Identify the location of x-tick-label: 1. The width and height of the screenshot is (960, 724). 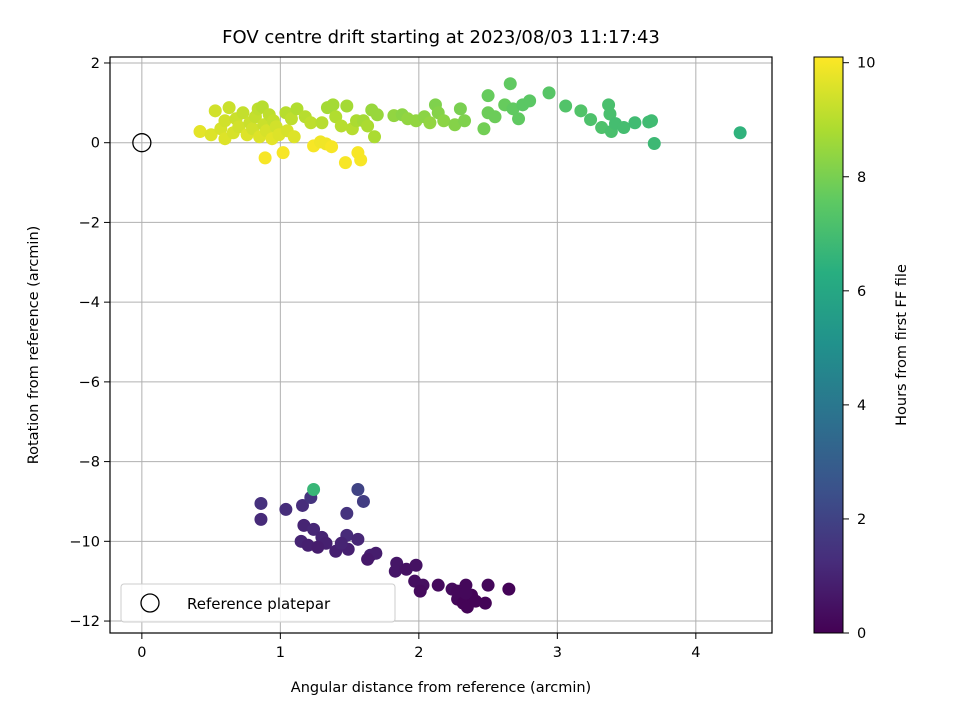
(280, 653).